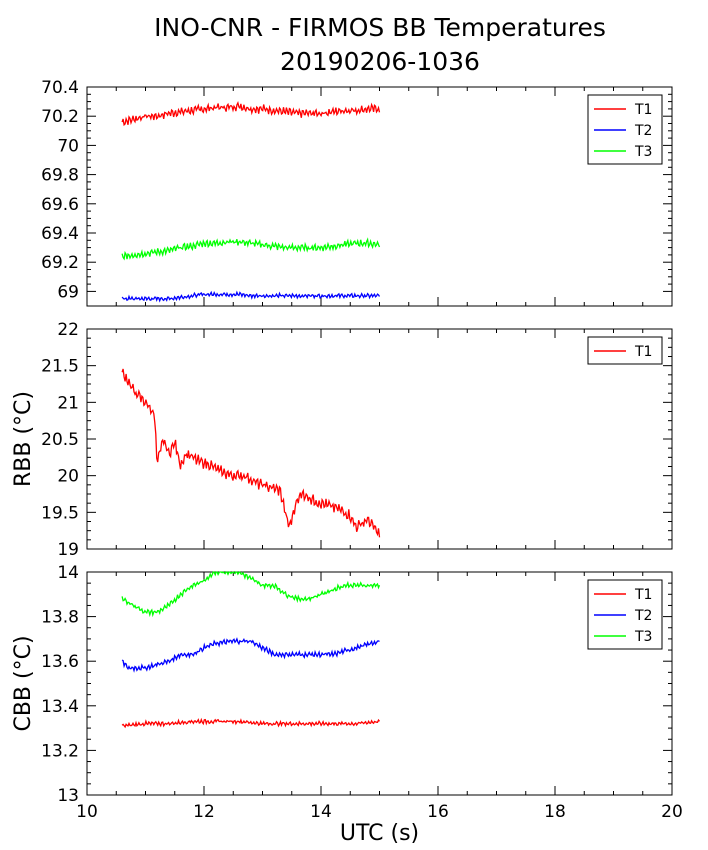 The image size is (708, 850). Describe the element at coordinates (68, 550) in the screenshot. I see `y-tick-label: 19` at that location.